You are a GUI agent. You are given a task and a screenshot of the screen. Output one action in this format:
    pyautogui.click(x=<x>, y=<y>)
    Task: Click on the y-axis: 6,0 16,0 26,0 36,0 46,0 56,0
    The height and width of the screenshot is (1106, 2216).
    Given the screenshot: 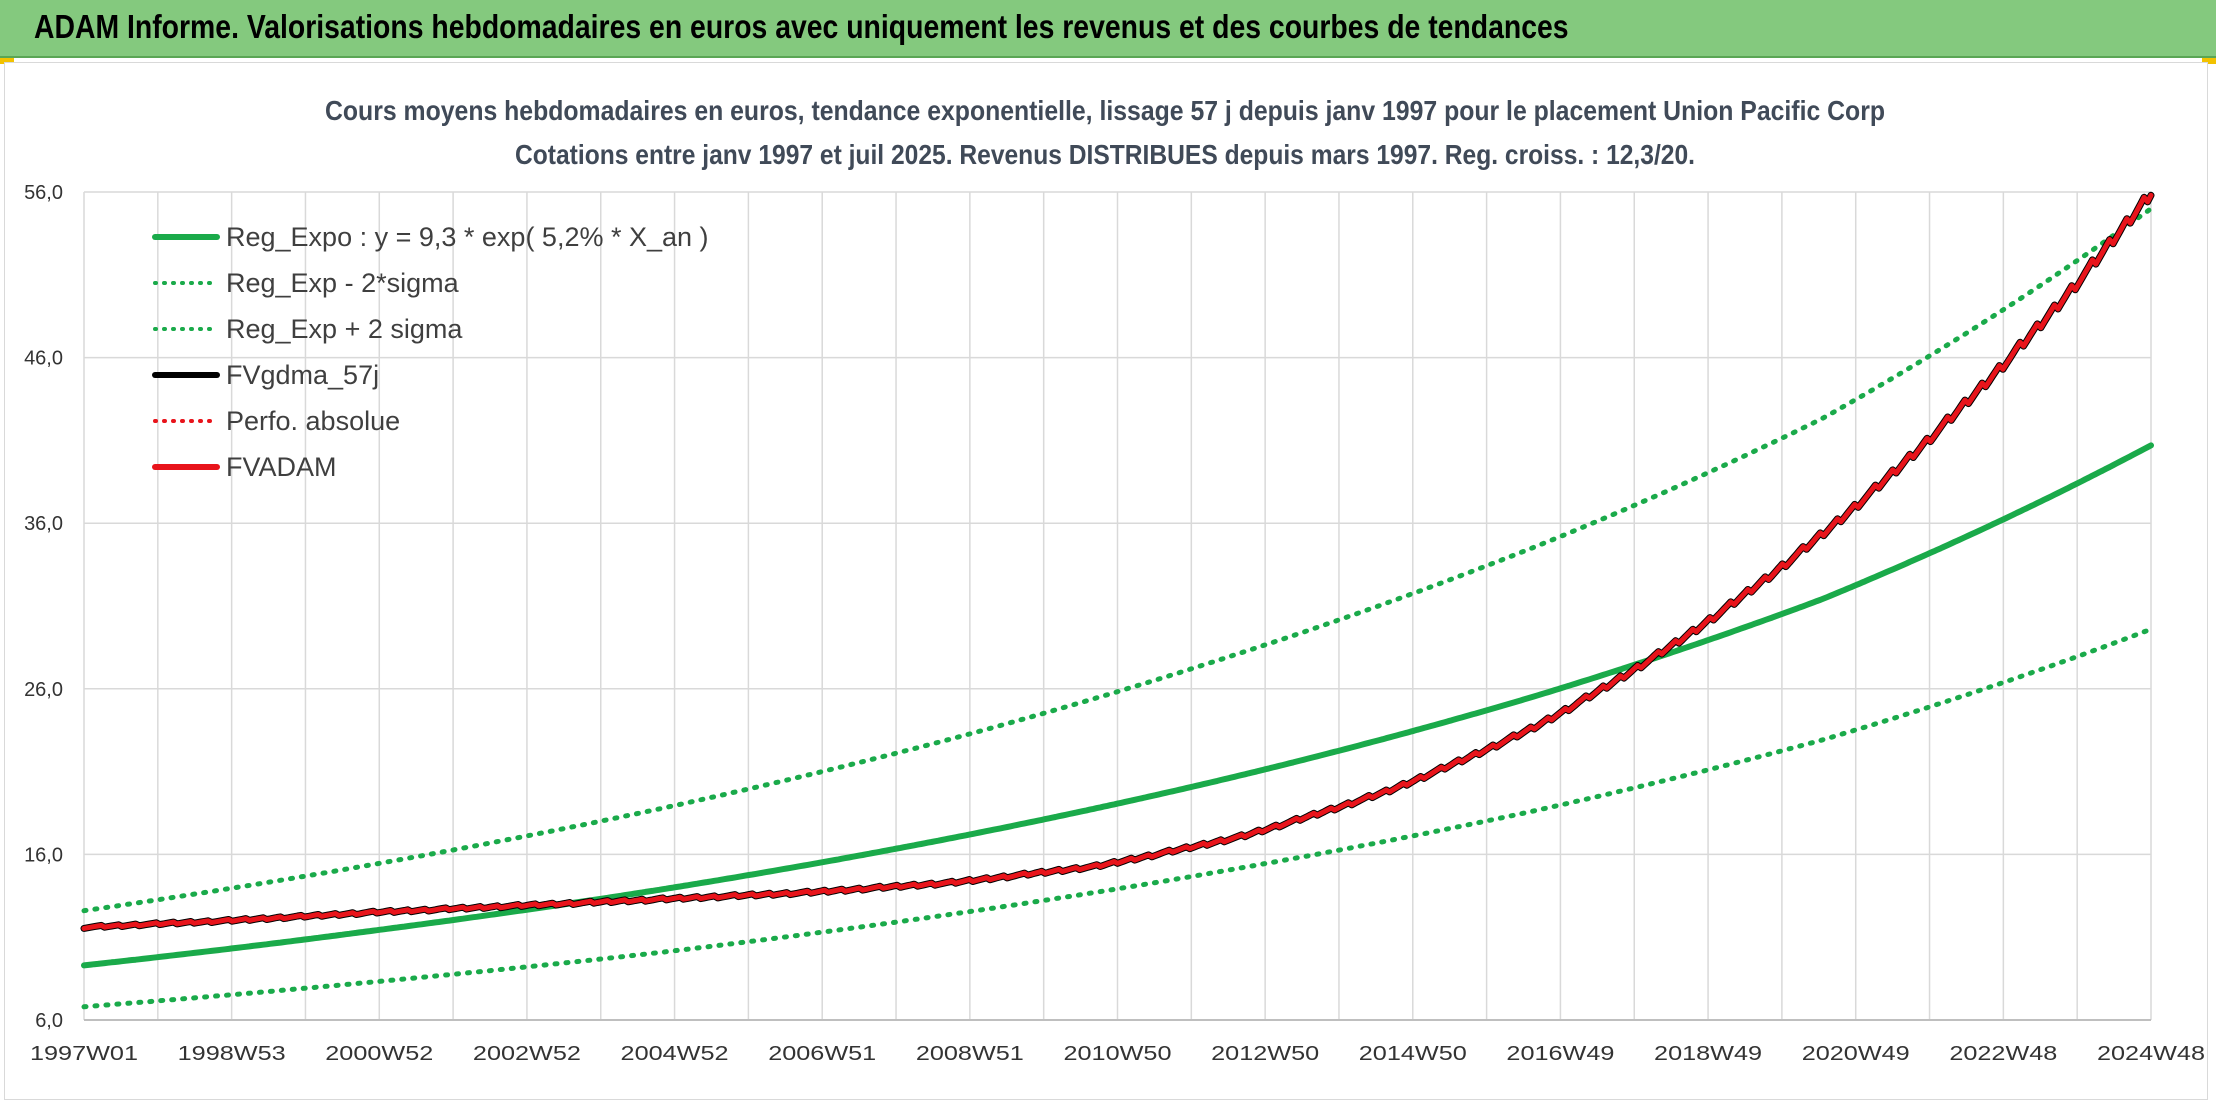 What is the action you would take?
    pyautogui.click(x=43, y=607)
    